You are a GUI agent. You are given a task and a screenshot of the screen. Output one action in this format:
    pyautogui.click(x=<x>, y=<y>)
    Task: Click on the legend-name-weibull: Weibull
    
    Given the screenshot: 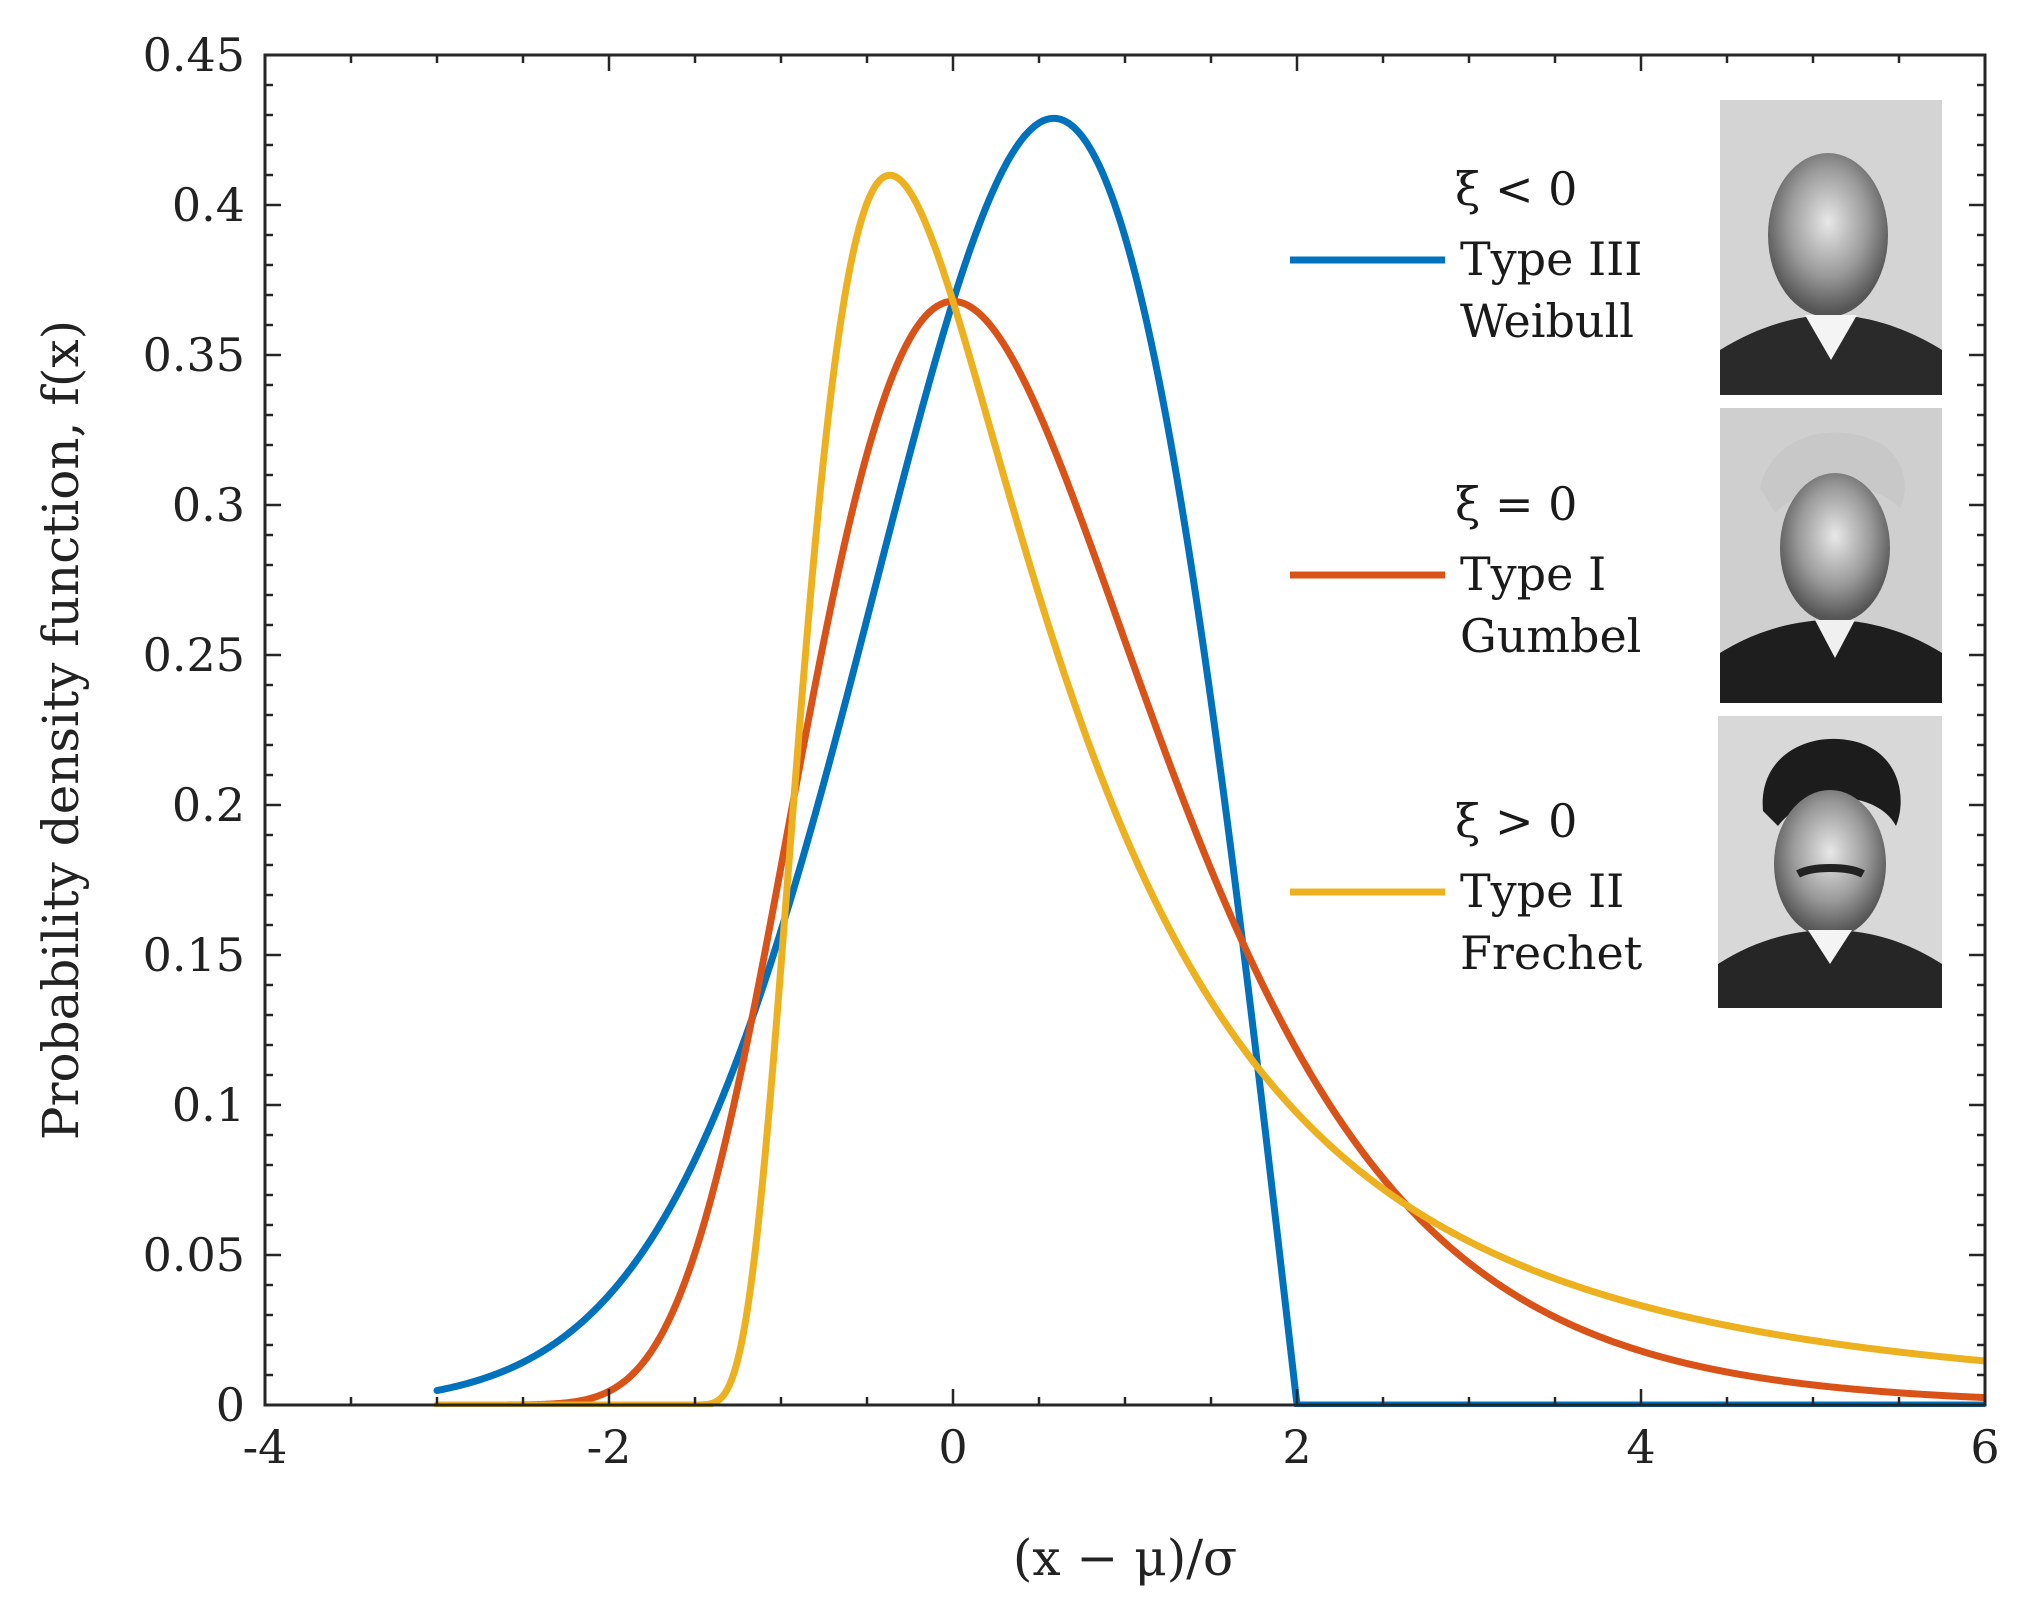 What is the action you would take?
    pyautogui.click(x=1547, y=321)
    